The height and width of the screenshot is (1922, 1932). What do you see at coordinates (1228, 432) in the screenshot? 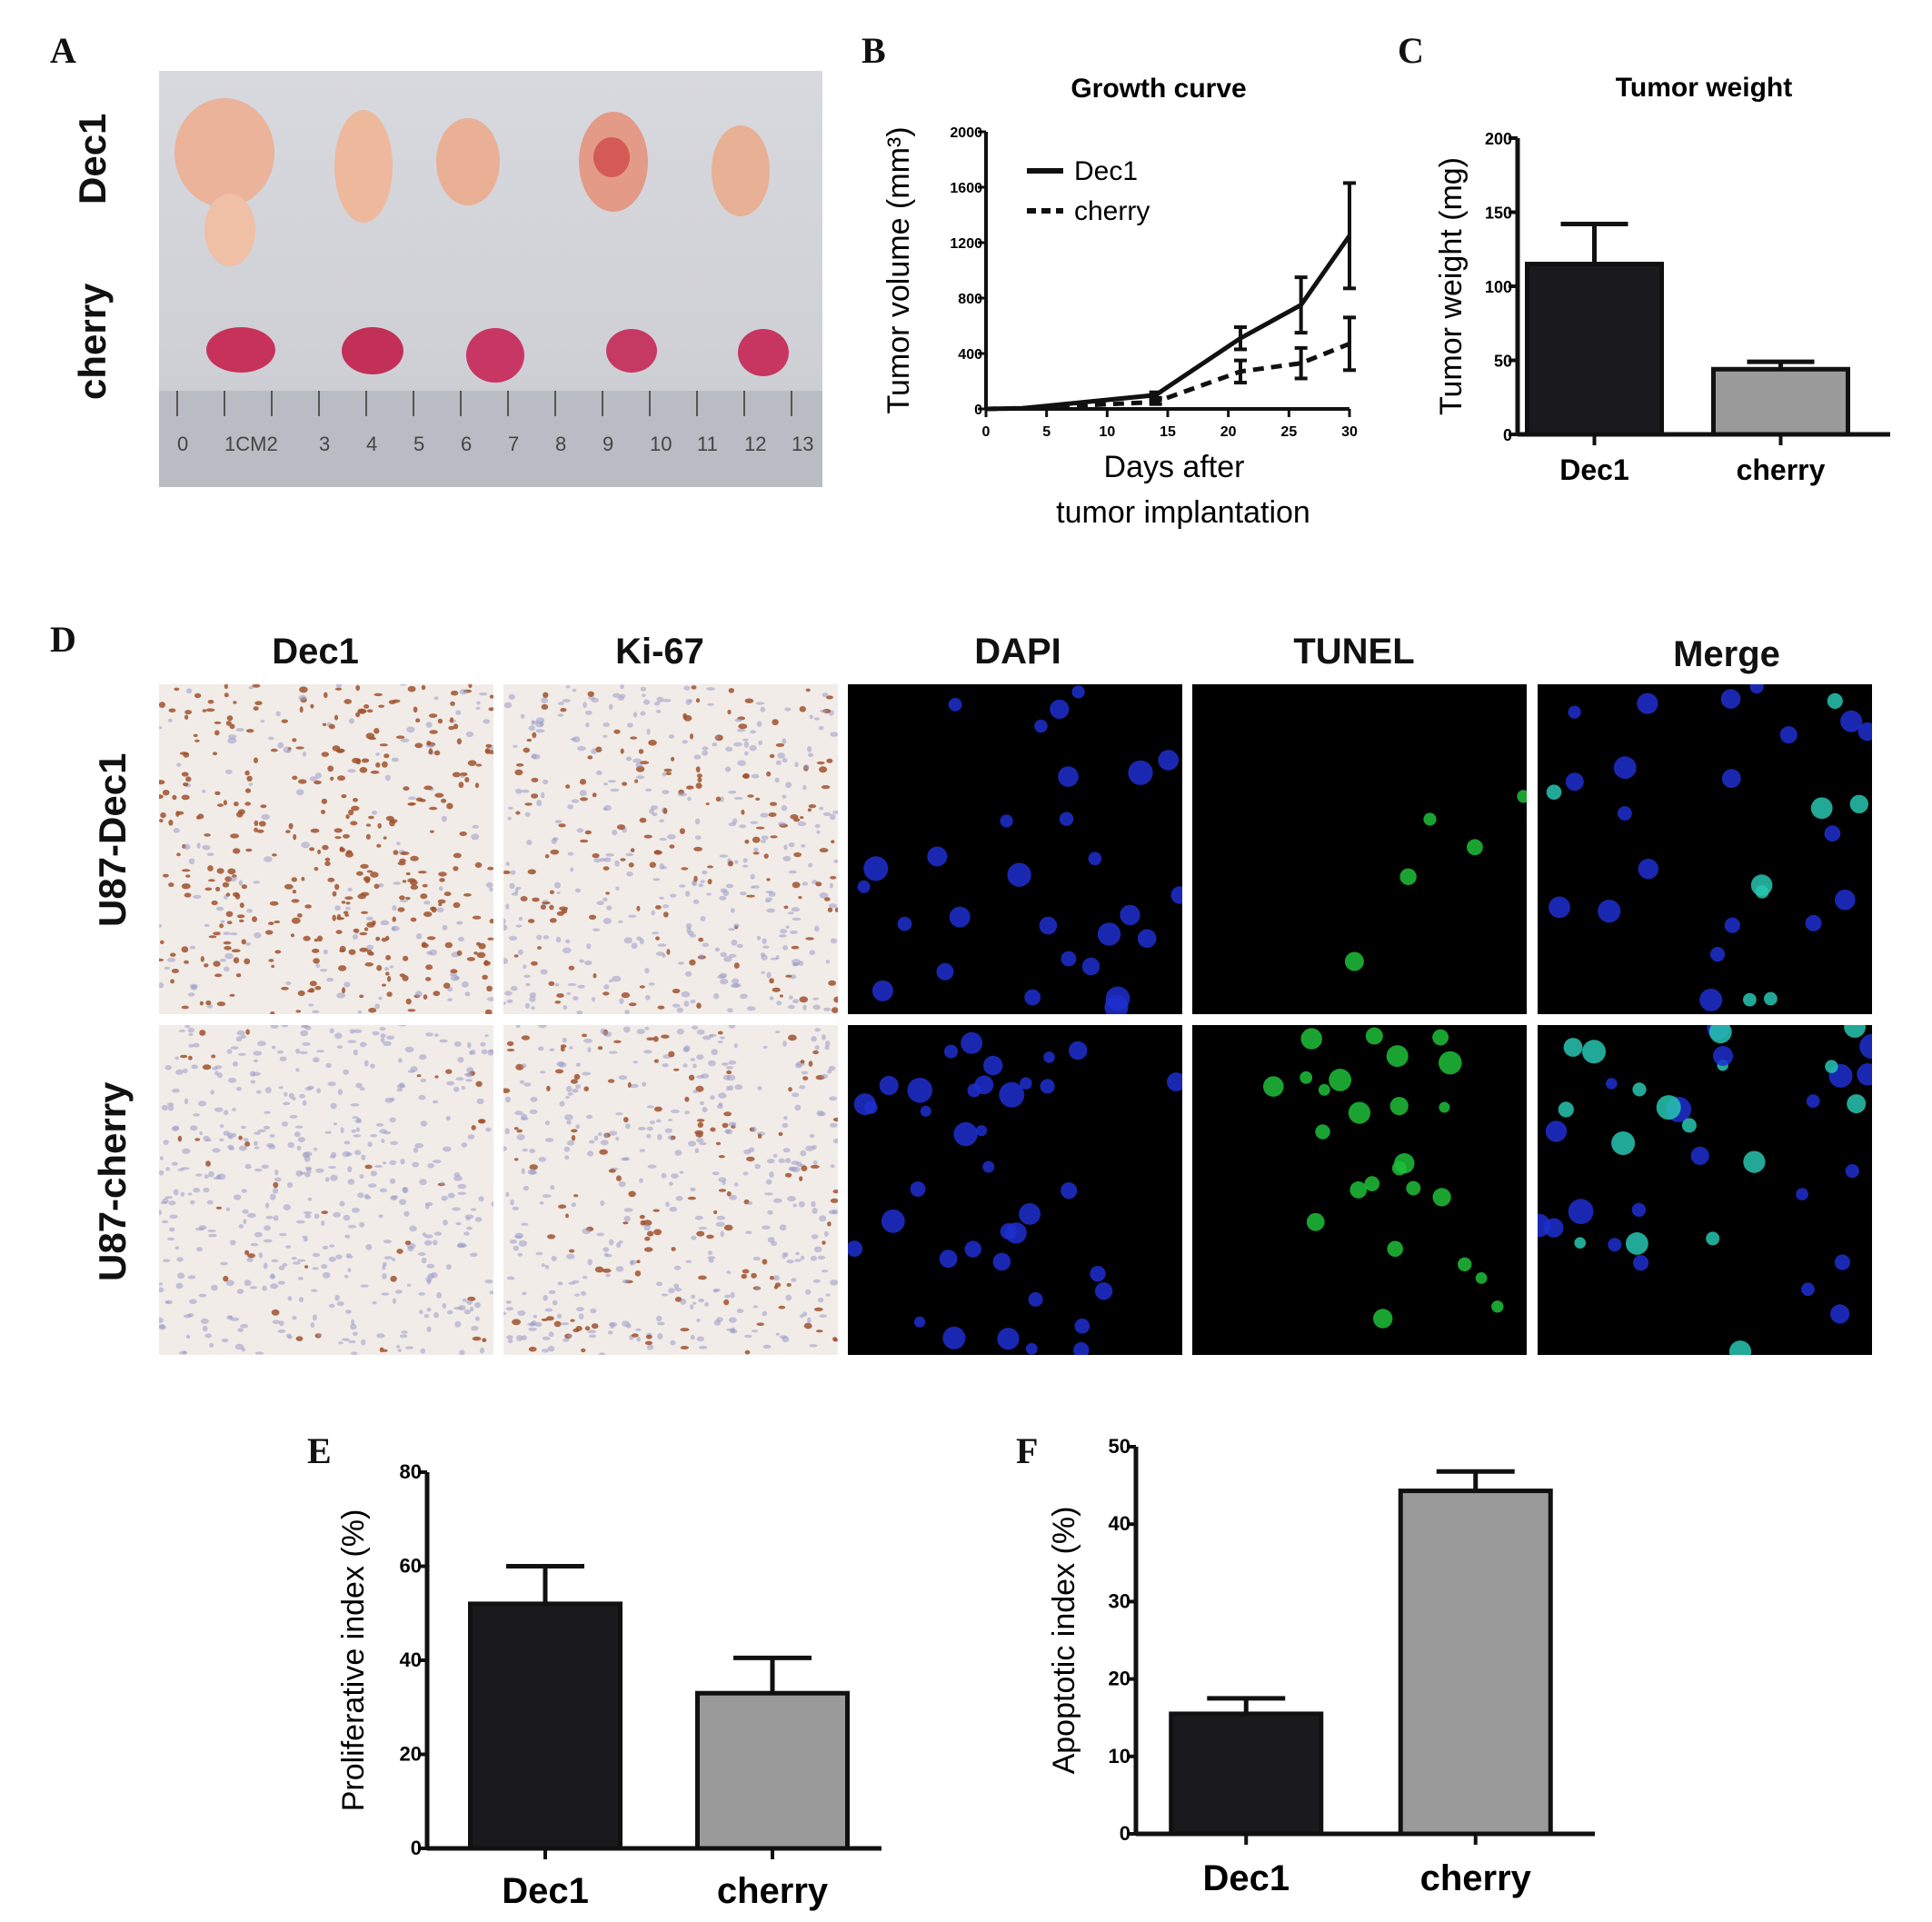
I see `x-tick-label: 20` at bounding box center [1228, 432].